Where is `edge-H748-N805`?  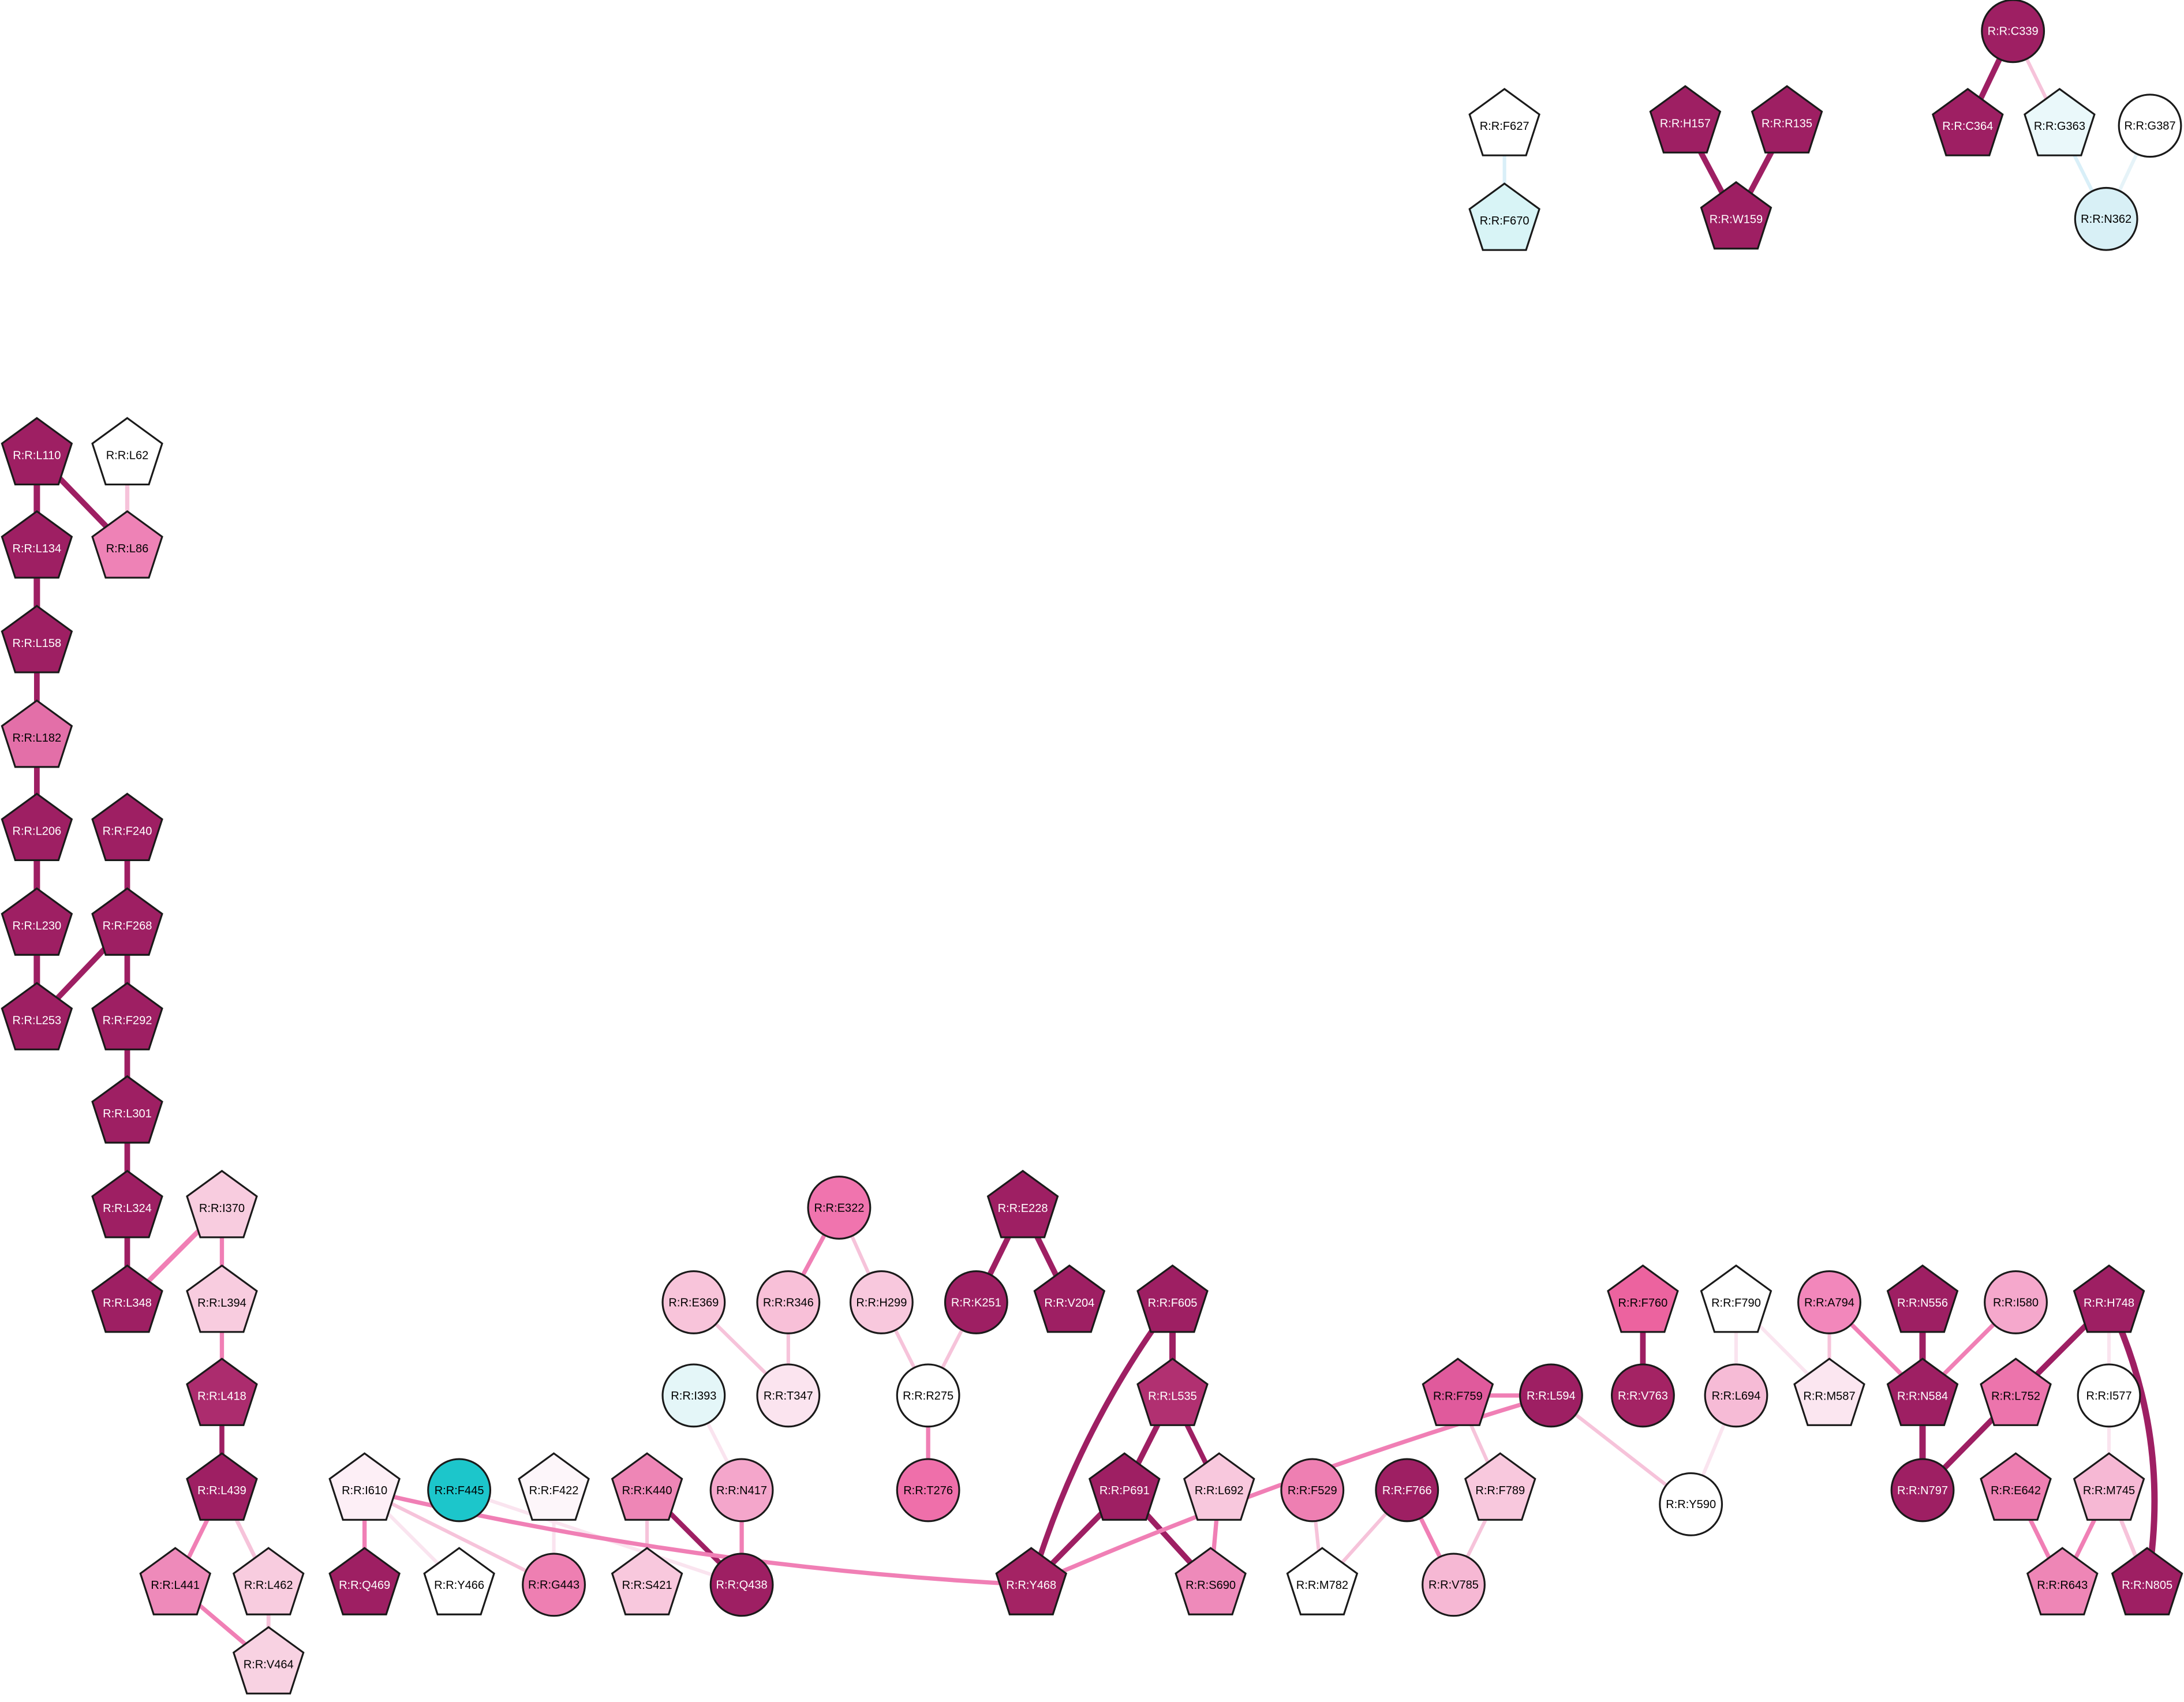
edge-H748-N805 is located at coordinates (2132, 1444).